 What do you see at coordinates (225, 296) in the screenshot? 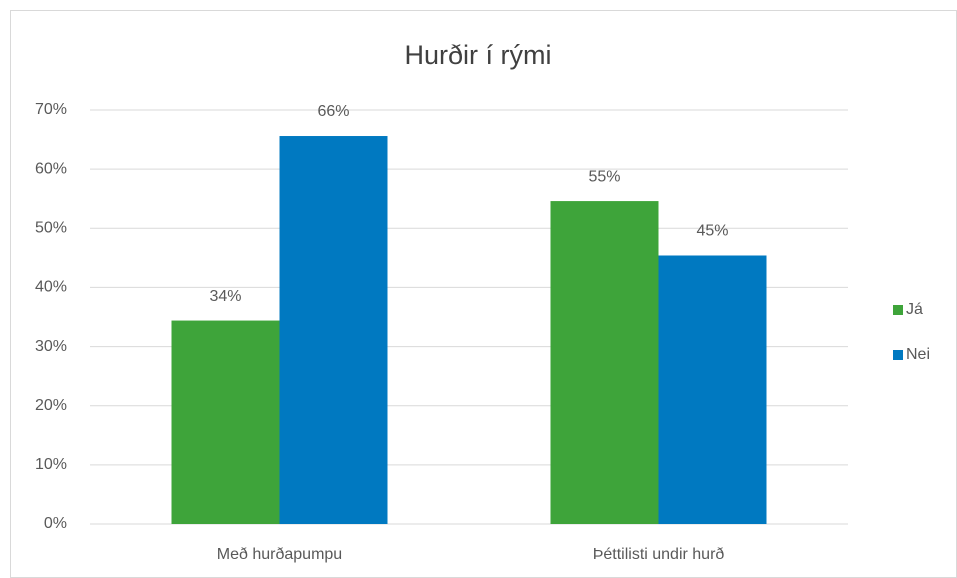
I see `data-label: 34%` at bounding box center [225, 296].